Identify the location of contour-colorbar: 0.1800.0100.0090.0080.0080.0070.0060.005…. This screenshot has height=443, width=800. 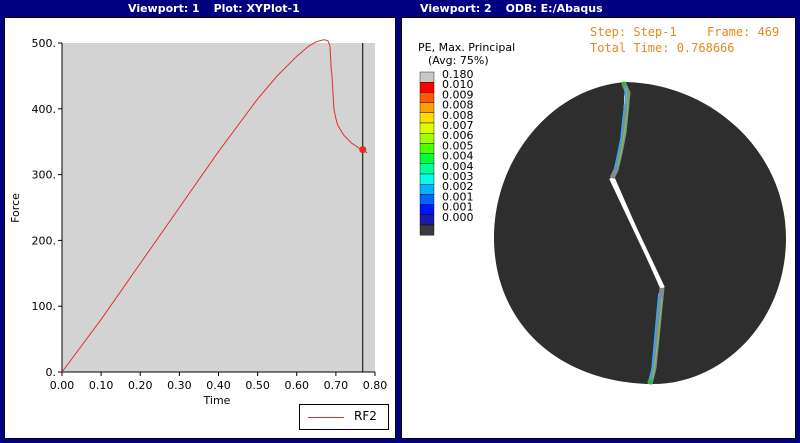
(446, 152).